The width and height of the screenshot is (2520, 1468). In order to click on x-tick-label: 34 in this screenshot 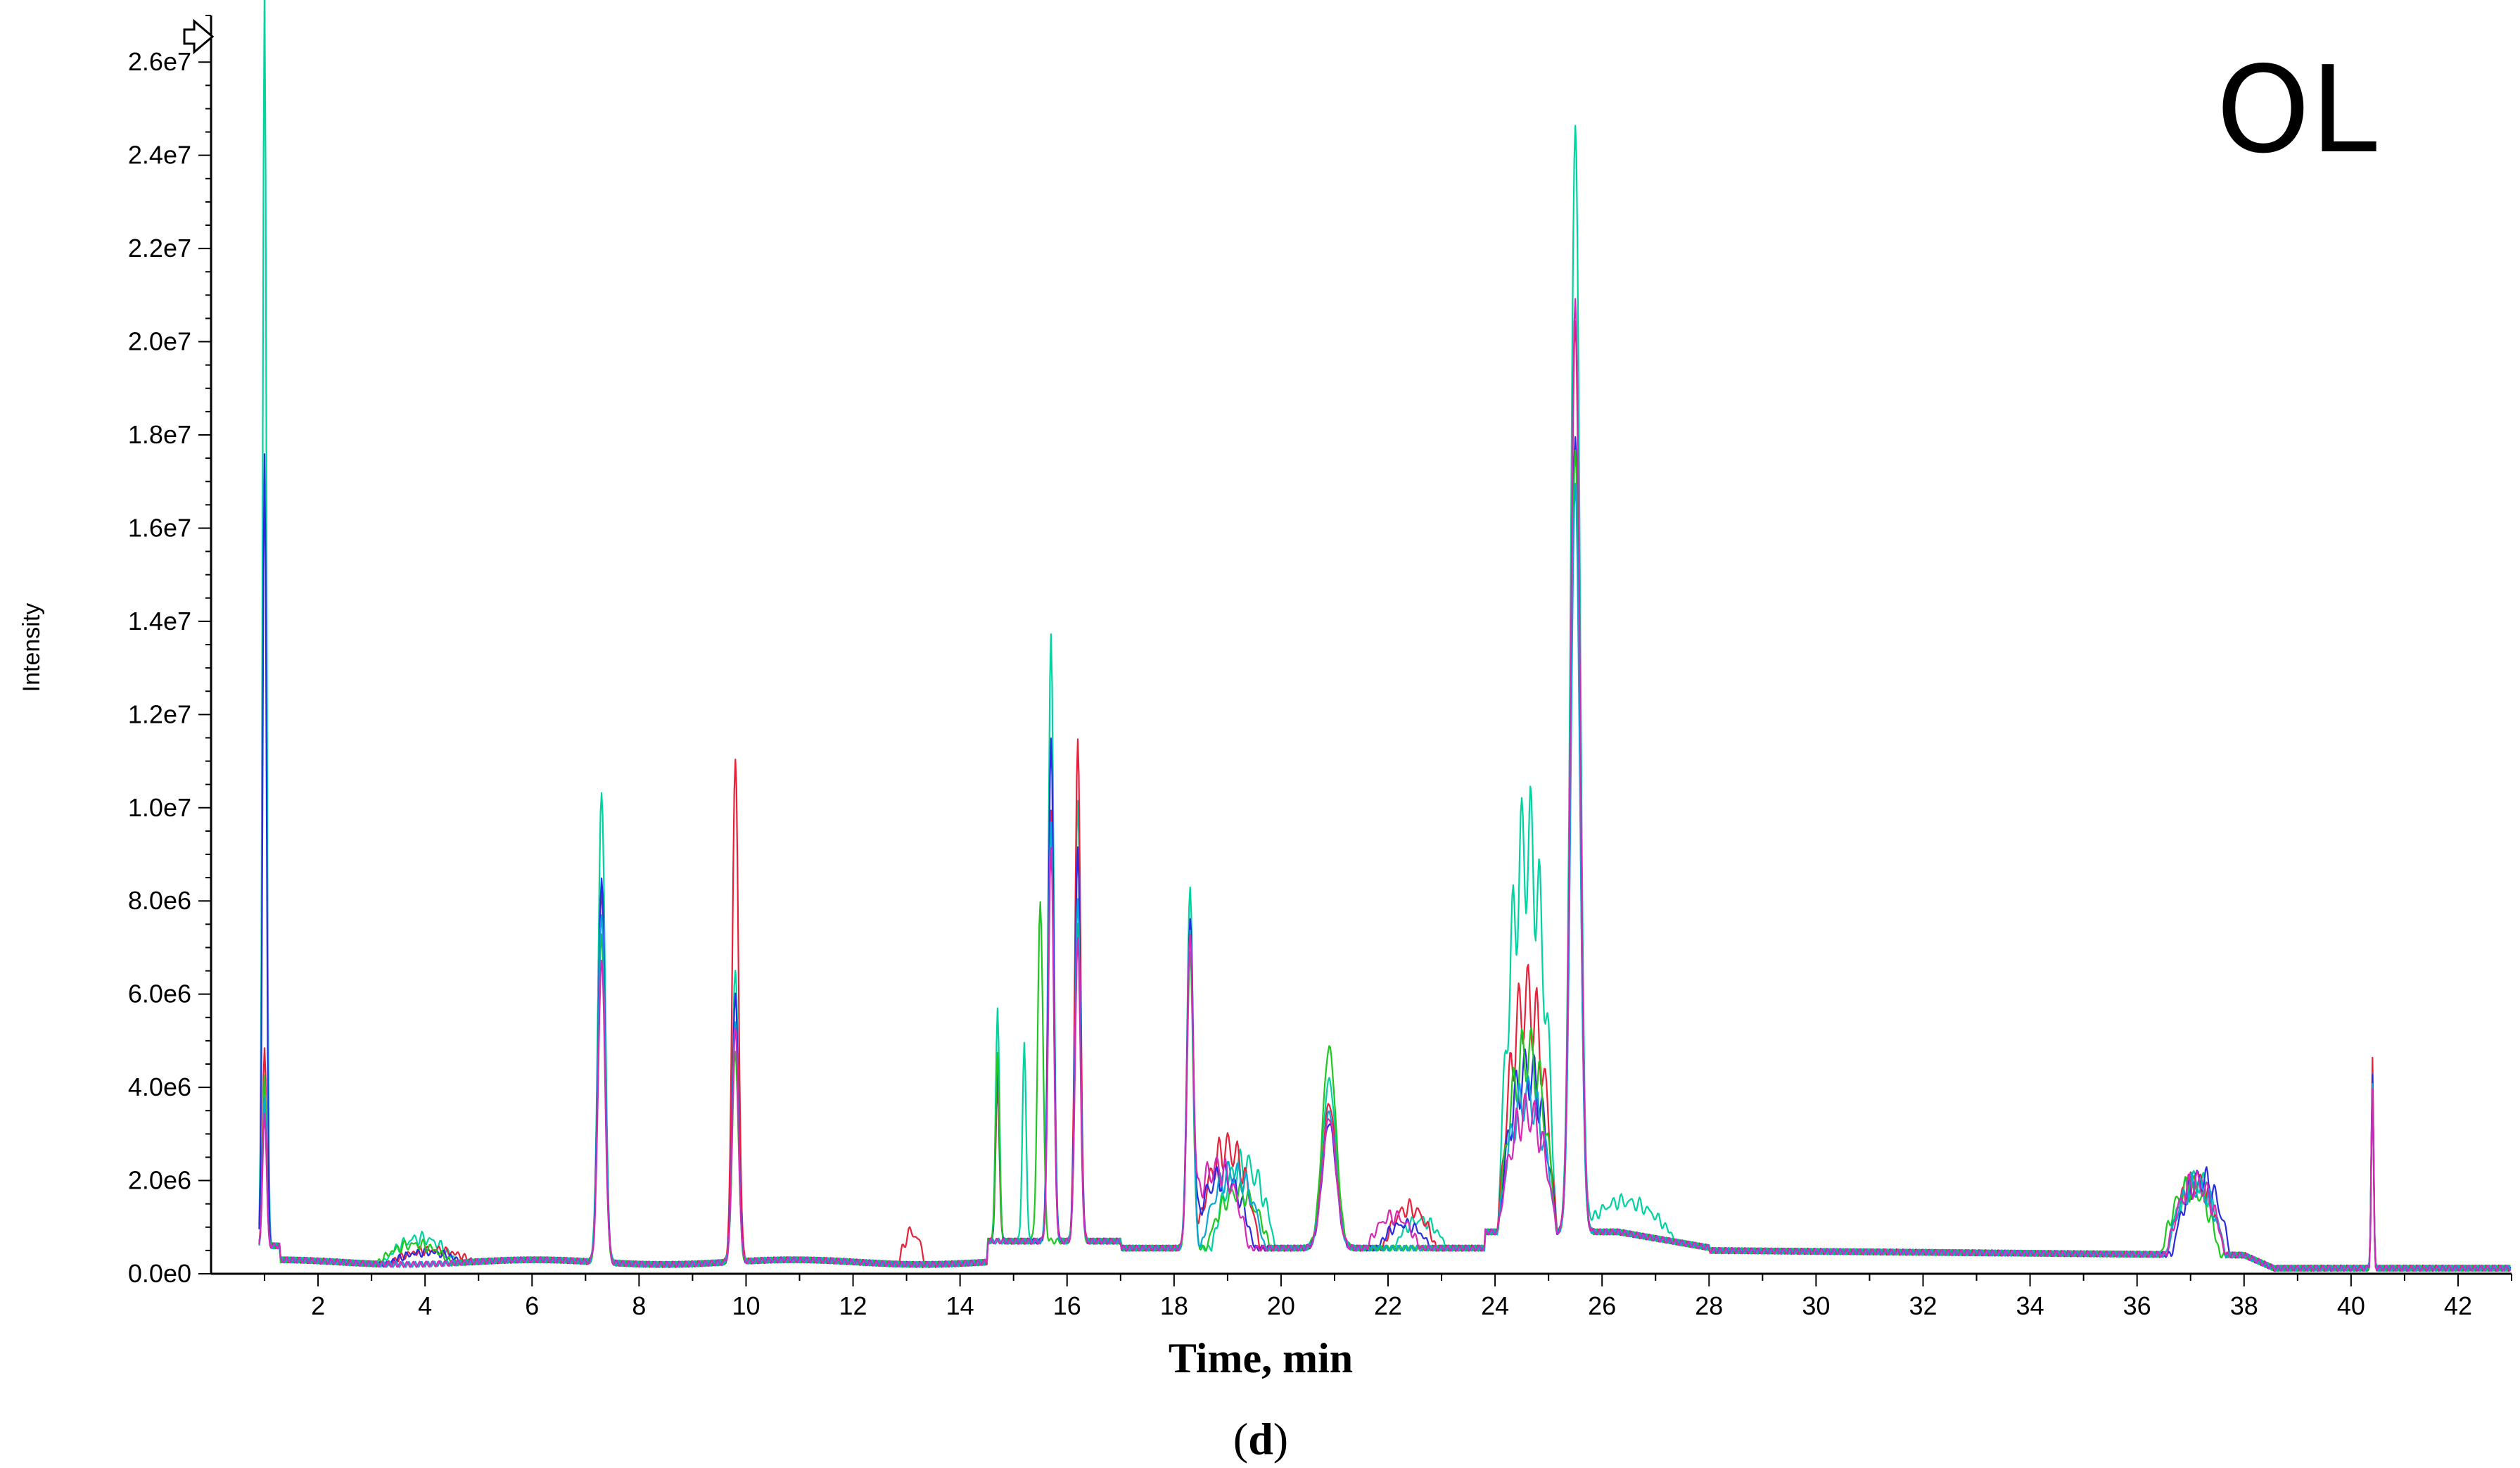, I will do `click(2030, 1305)`.